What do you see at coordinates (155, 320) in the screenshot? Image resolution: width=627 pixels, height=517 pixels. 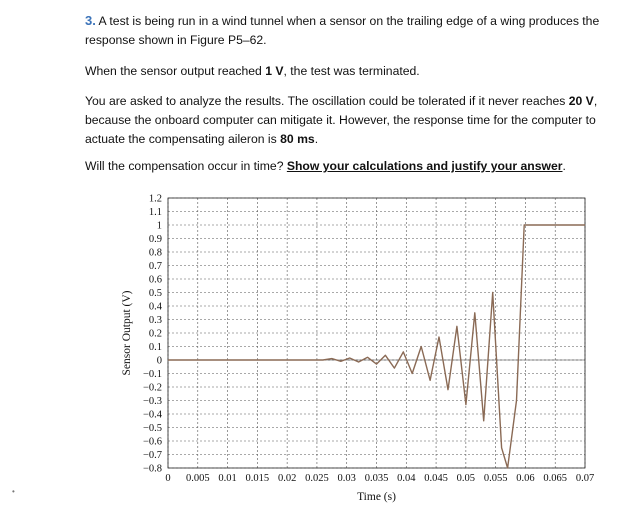 I see `y-tick-label: 0.3` at bounding box center [155, 320].